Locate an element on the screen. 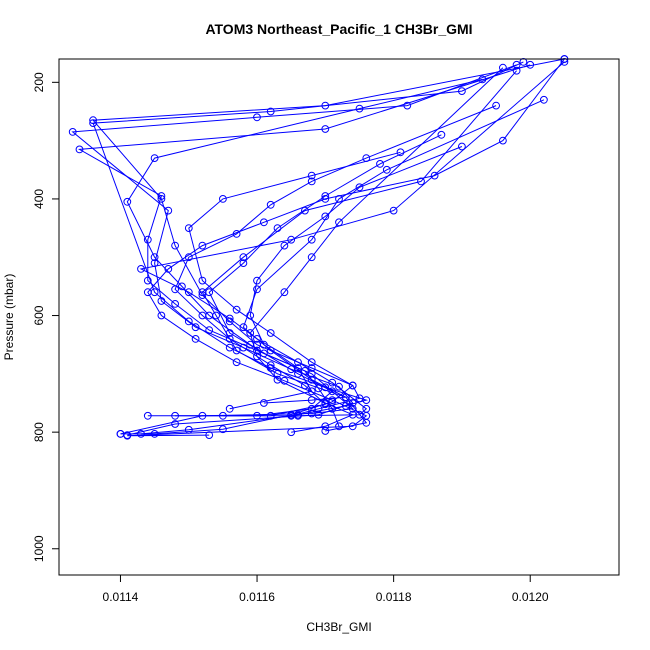  x-tick-label: 0.0114 is located at coordinates (121, 597).